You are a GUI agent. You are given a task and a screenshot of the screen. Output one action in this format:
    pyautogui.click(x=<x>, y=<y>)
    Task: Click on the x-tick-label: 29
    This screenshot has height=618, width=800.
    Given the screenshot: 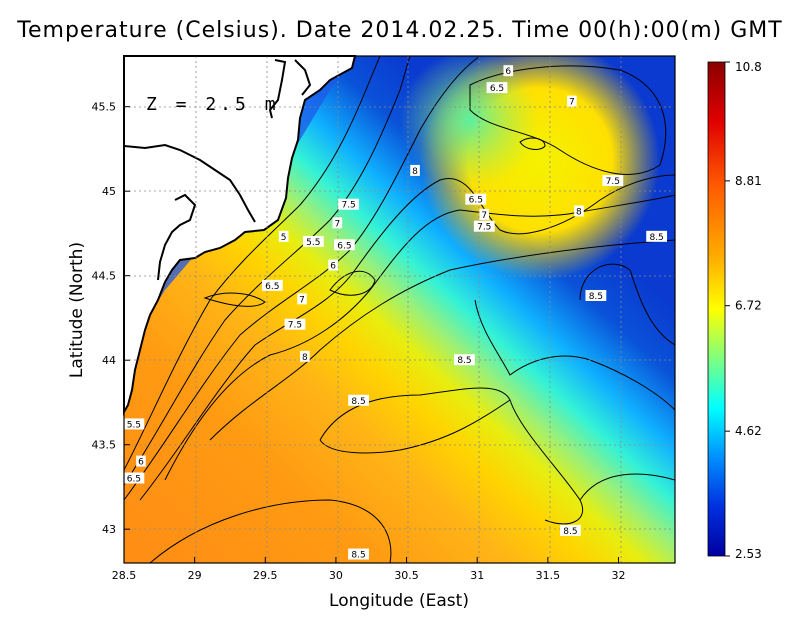 What is the action you would take?
    pyautogui.click(x=195, y=575)
    